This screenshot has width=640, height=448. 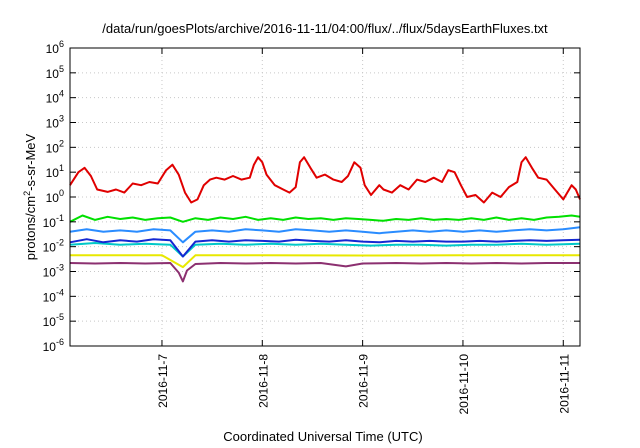 I want to click on x-tick-label: 2016-11-10, so click(x=464, y=384).